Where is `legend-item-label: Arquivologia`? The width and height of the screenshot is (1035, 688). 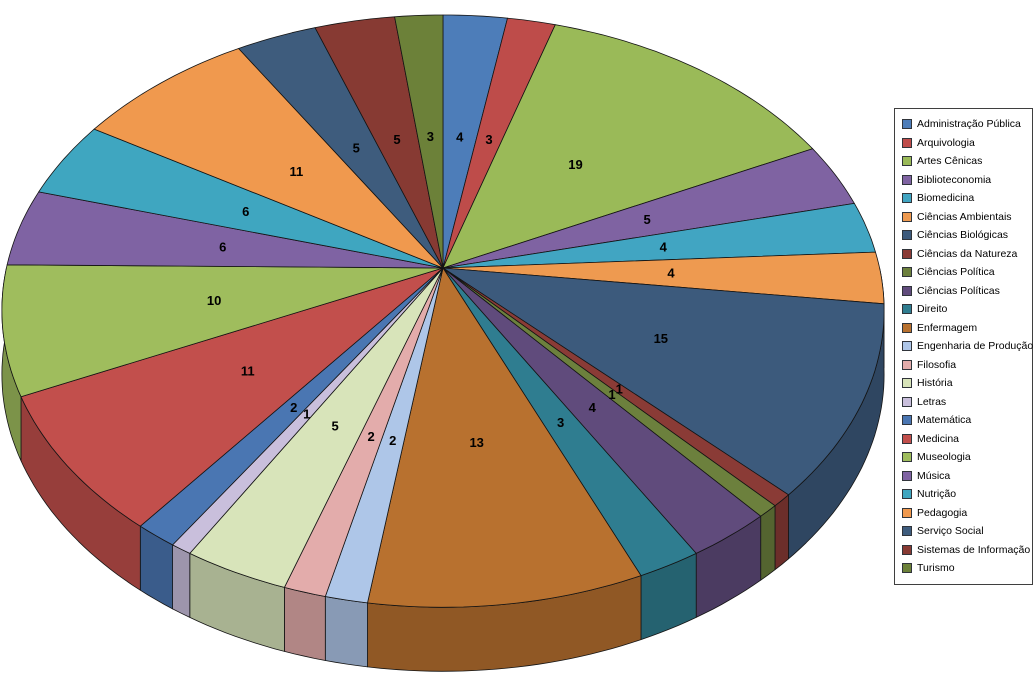
legend-item-label: Arquivologia is located at coordinates (946, 142).